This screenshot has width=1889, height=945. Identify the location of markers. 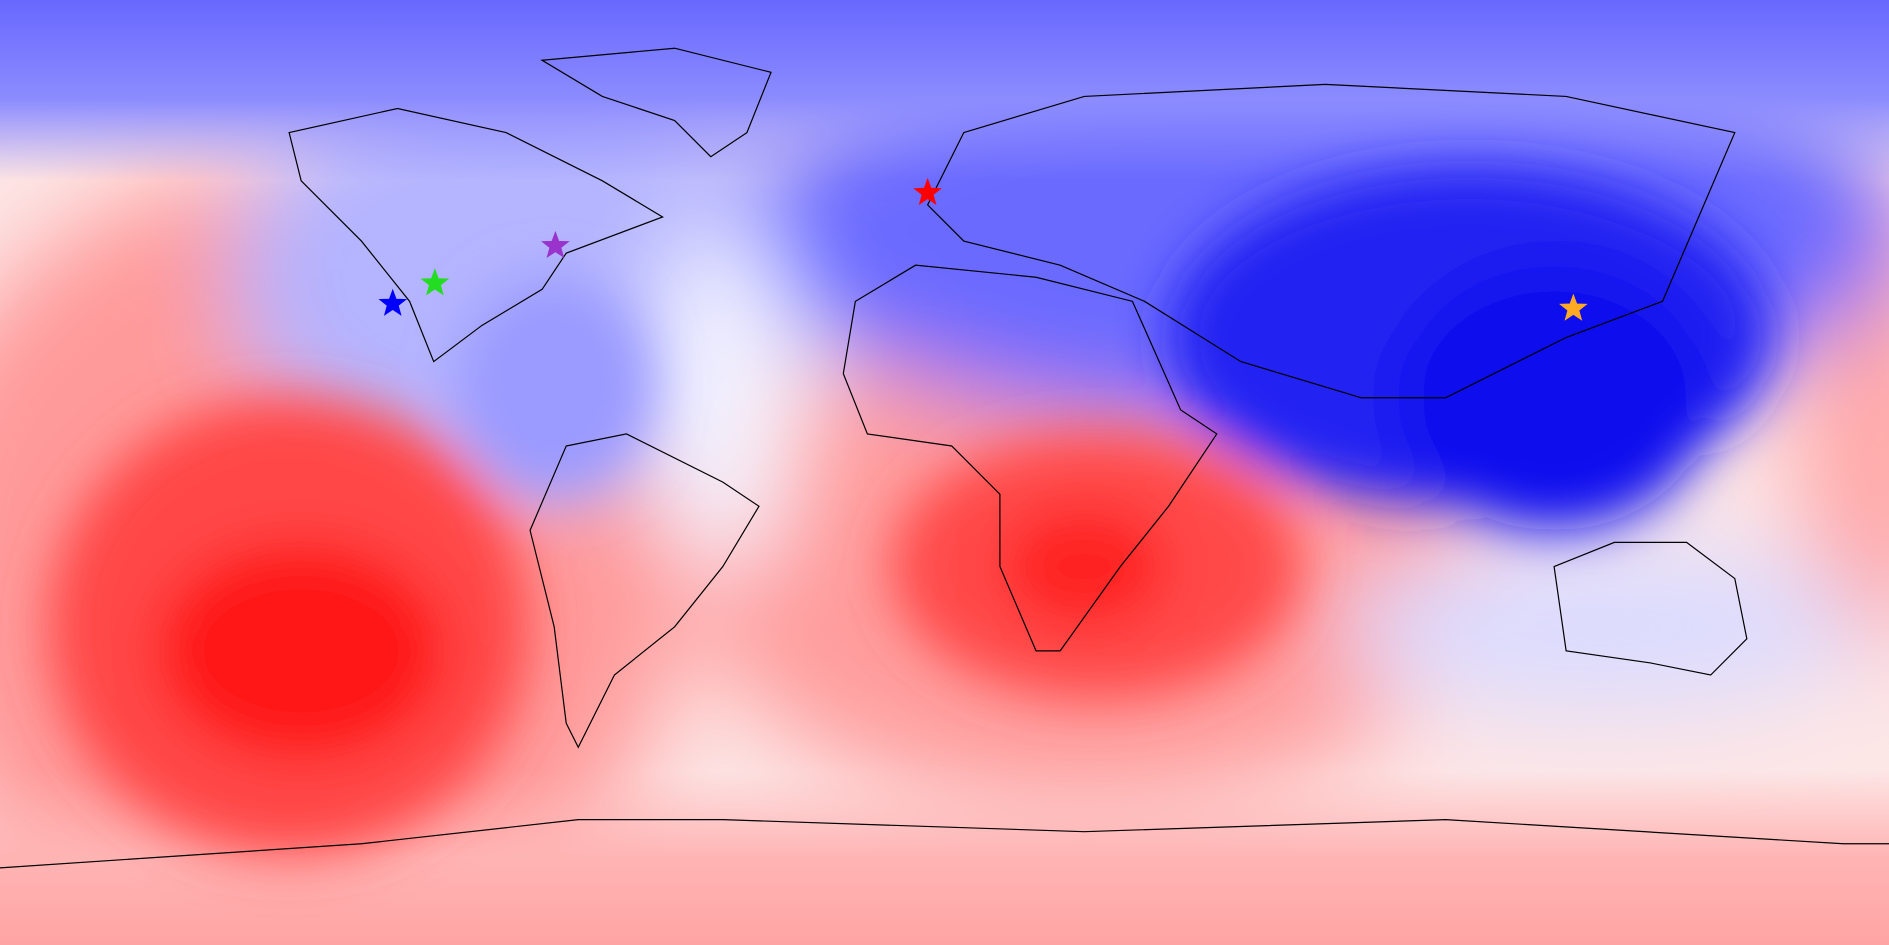
(983, 249).